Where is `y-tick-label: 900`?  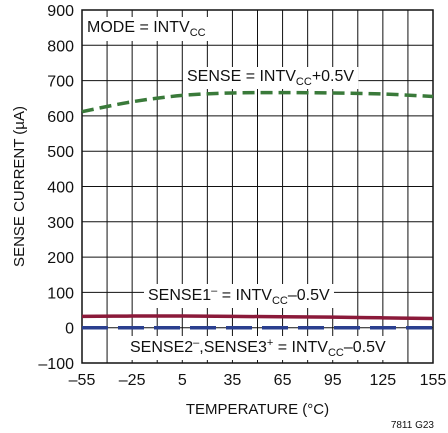 y-tick-label: 900 is located at coordinates (60, 11).